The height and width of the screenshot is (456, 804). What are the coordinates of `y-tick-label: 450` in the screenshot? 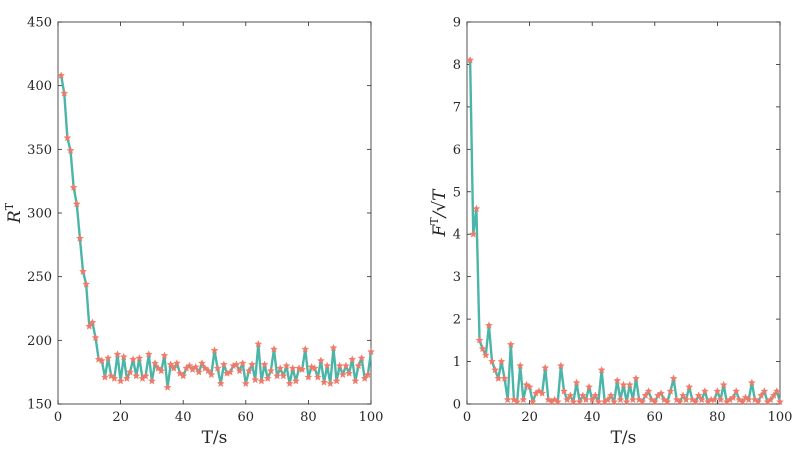 It's located at (39, 23).